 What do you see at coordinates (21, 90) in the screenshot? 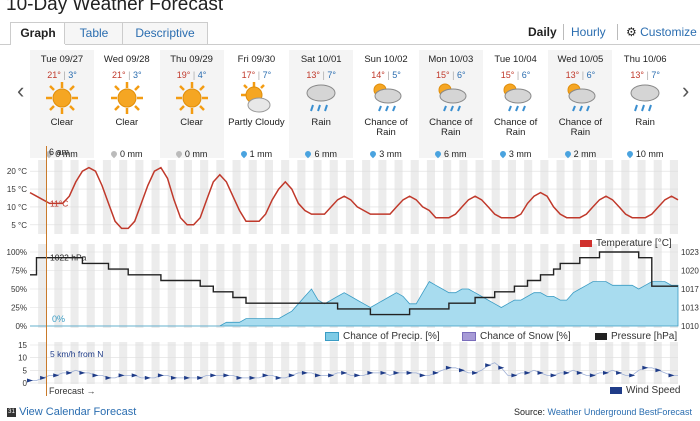
I see `prev-arrow-icon: ‹` at bounding box center [21, 90].